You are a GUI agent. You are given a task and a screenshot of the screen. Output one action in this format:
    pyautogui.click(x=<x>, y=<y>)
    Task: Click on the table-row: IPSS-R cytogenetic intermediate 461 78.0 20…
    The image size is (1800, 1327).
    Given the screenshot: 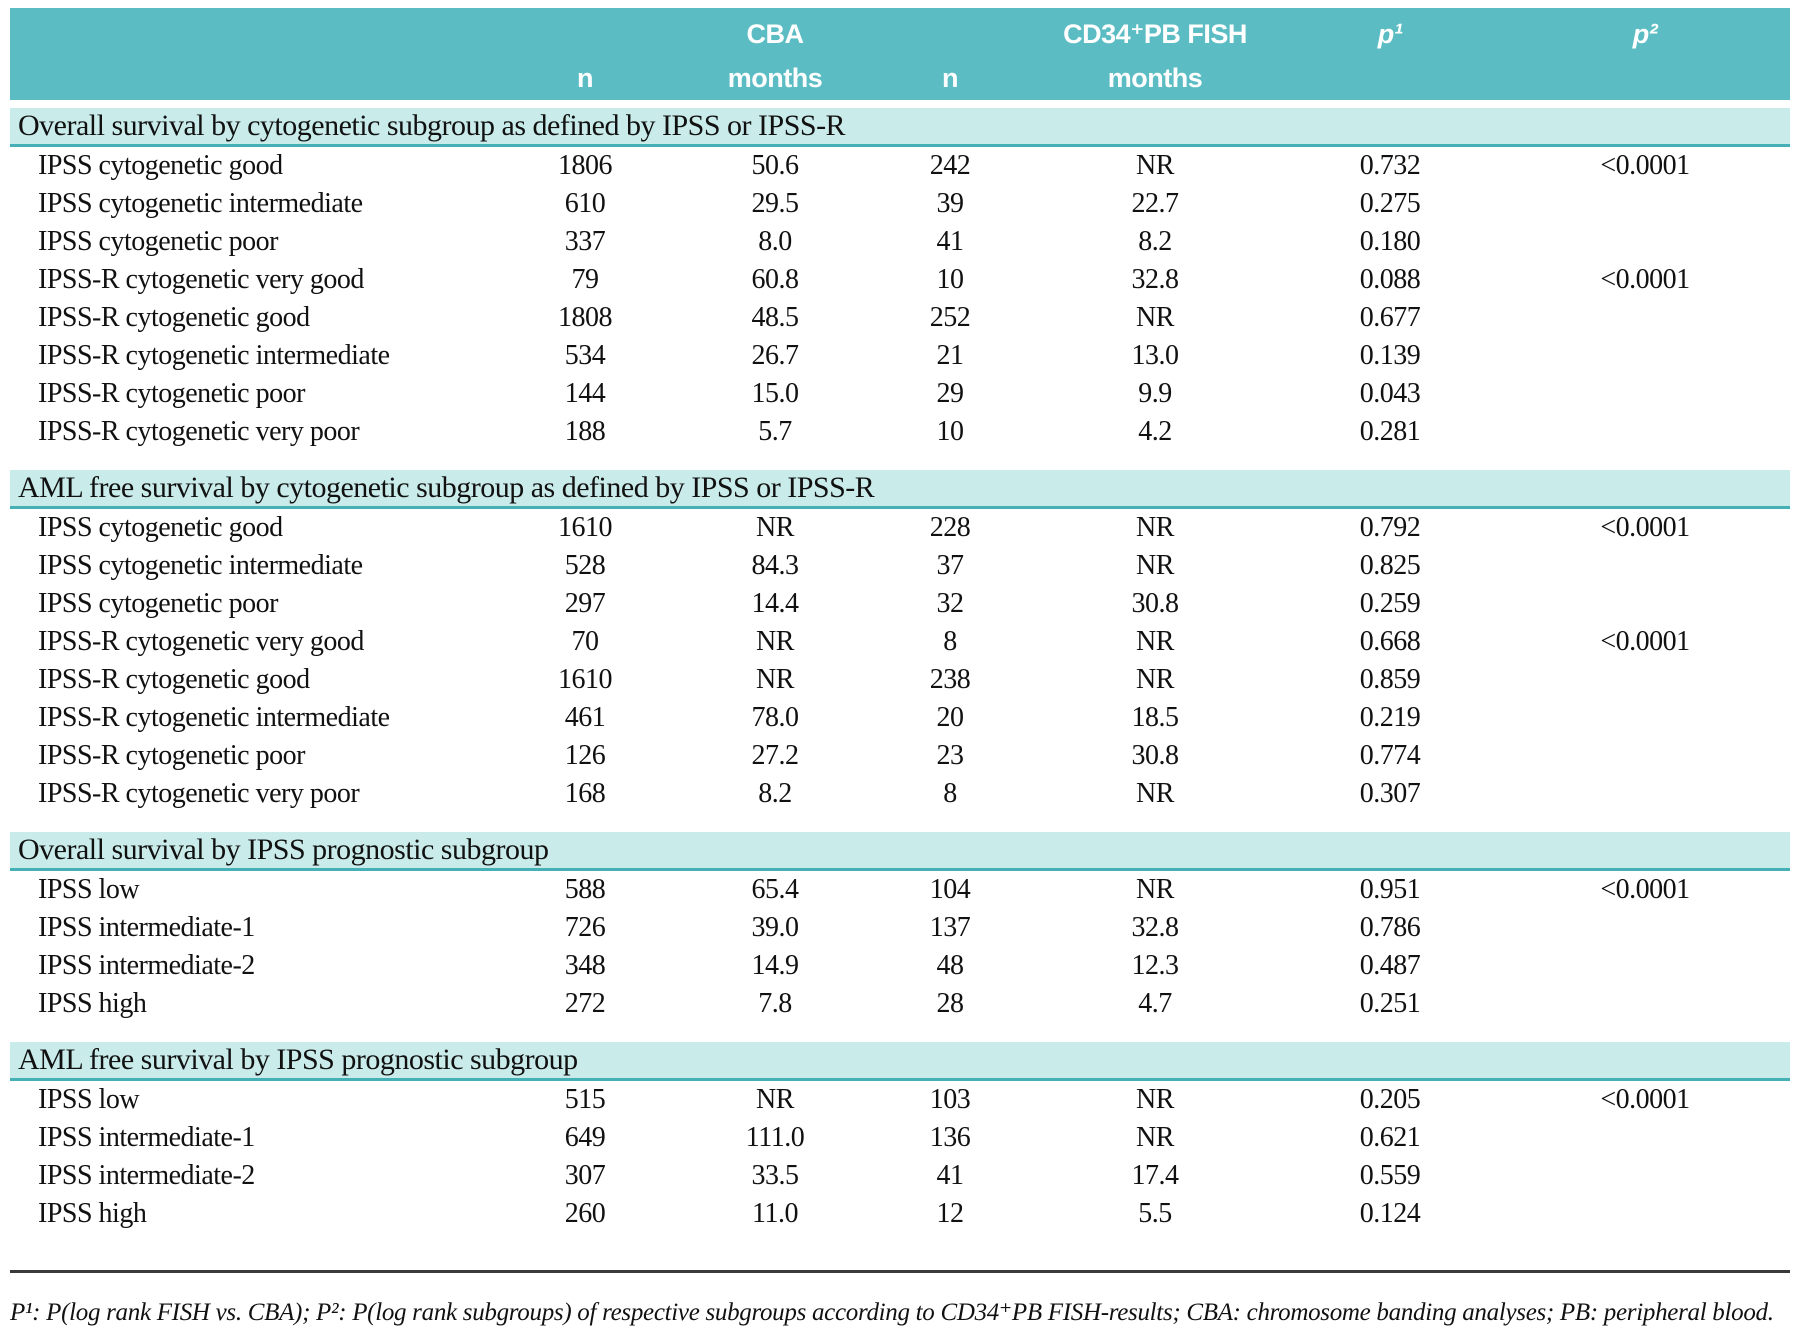 What is the action you would take?
    pyautogui.click(x=900, y=718)
    